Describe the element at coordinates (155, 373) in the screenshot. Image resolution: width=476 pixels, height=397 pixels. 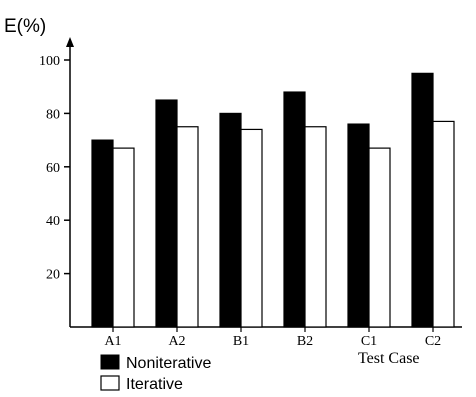
I see `legend: Noniterative Iterative` at that location.